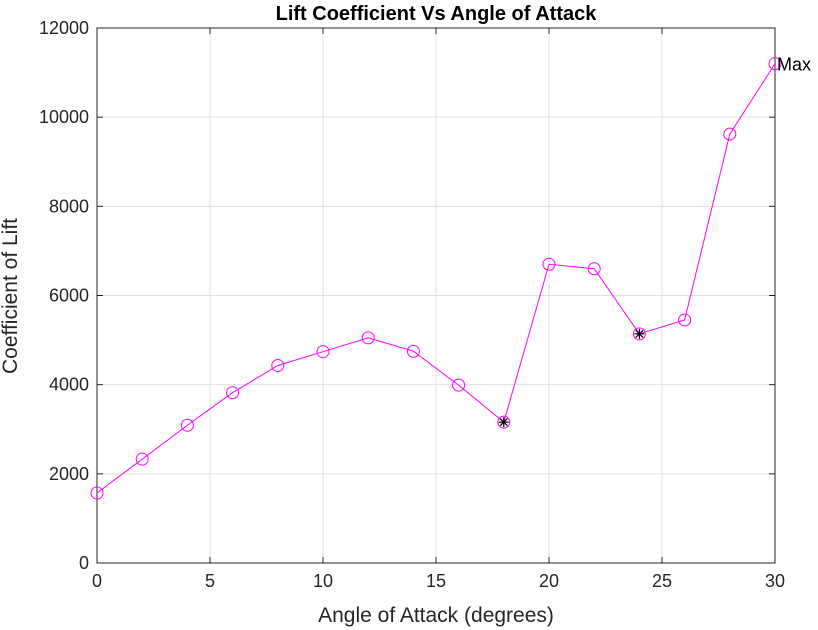 The height and width of the screenshot is (630, 818). What do you see at coordinates (84, 563) in the screenshot?
I see `y-tick-label: 0` at bounding box center [84, 563].